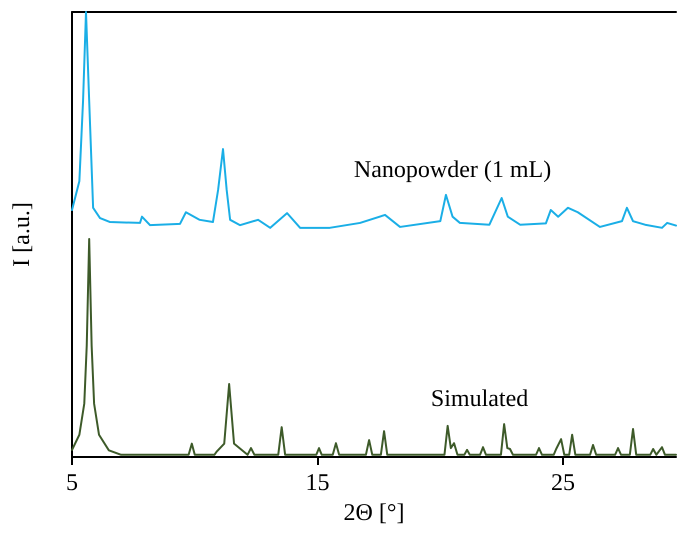 This screenshot has height=549, width=677. I want to click on series-label: Nanopowder (1 mL), so click(453, 169).